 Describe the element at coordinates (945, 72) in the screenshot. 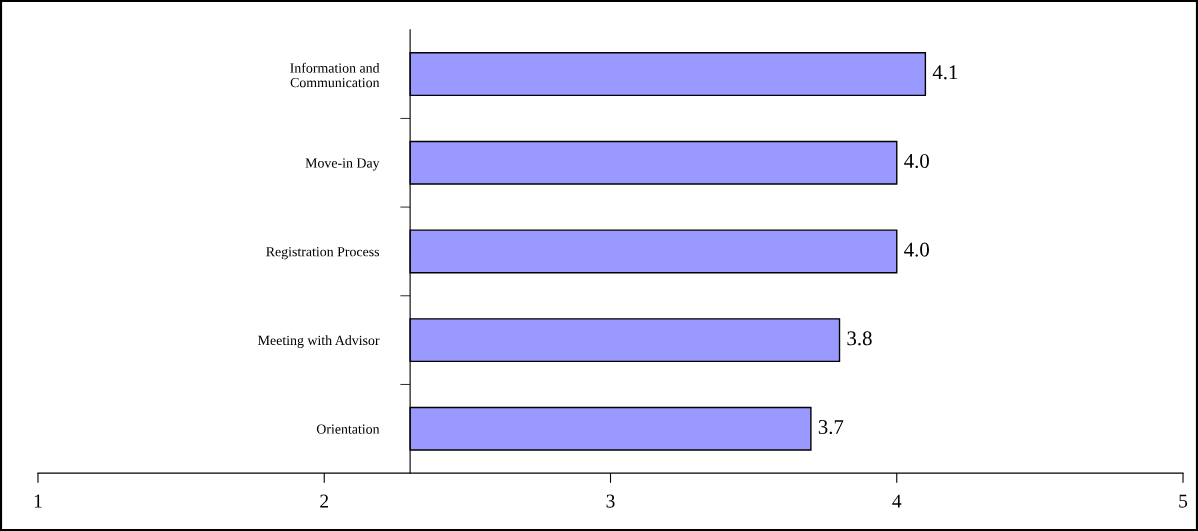

I see `data-label: 4.1` at that location.